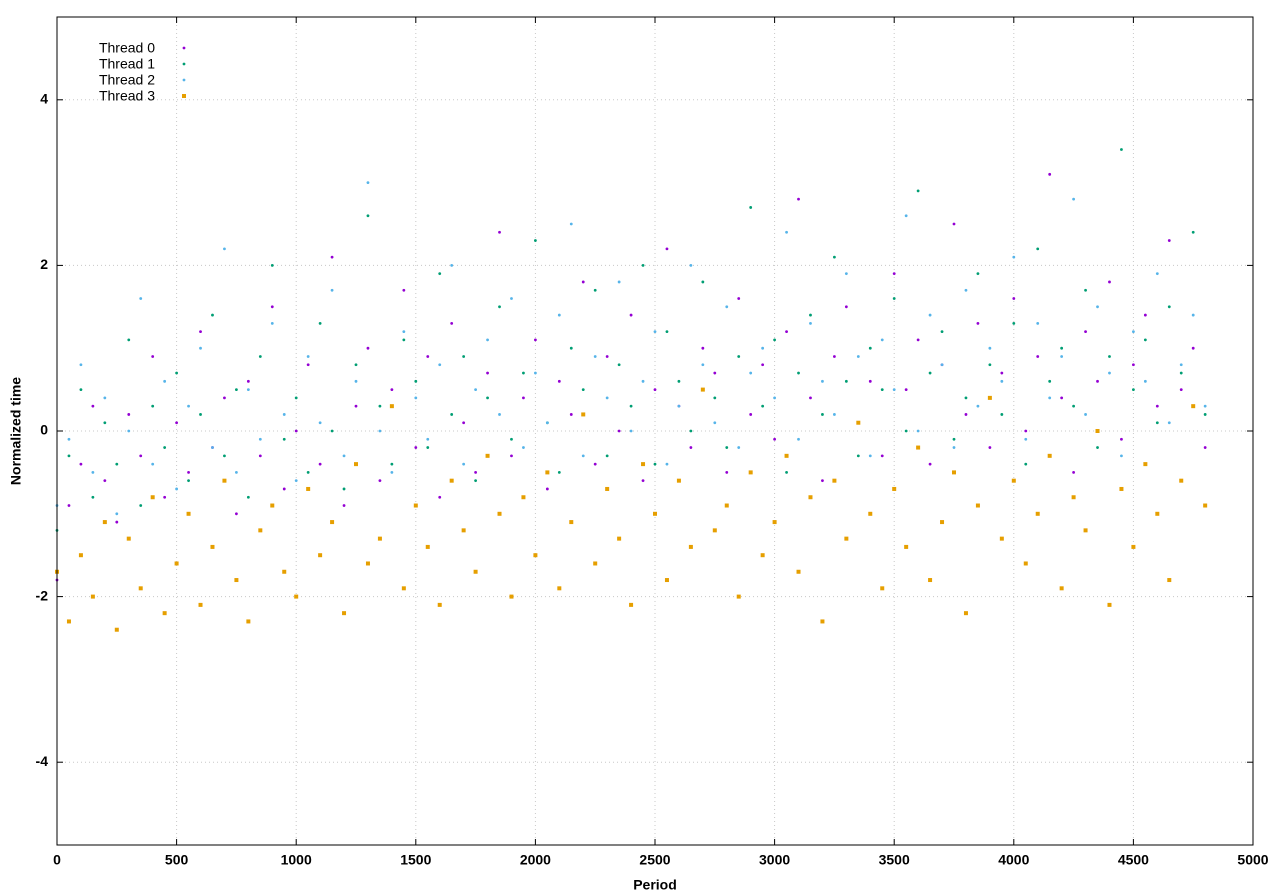  I want to click on y-axis-label: Normalized time, so click(16, 431).